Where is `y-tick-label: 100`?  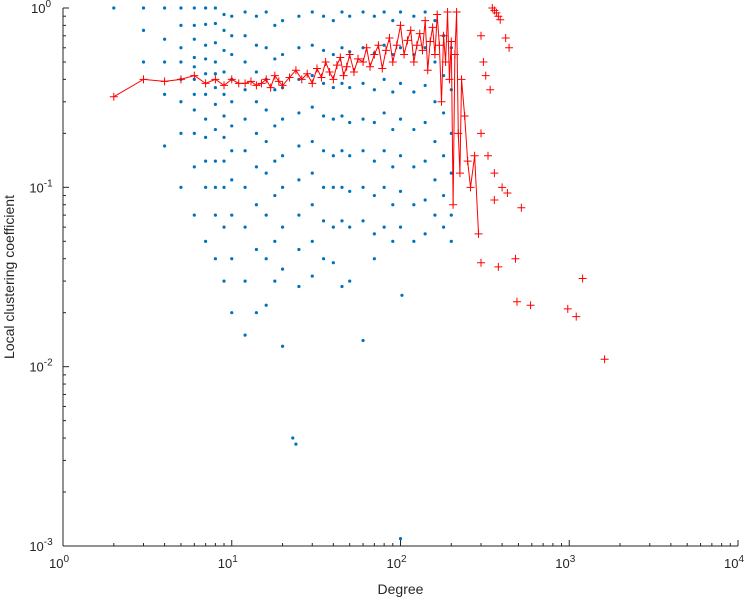
y-tick-label: 100 is located at coordinates (41, 8).